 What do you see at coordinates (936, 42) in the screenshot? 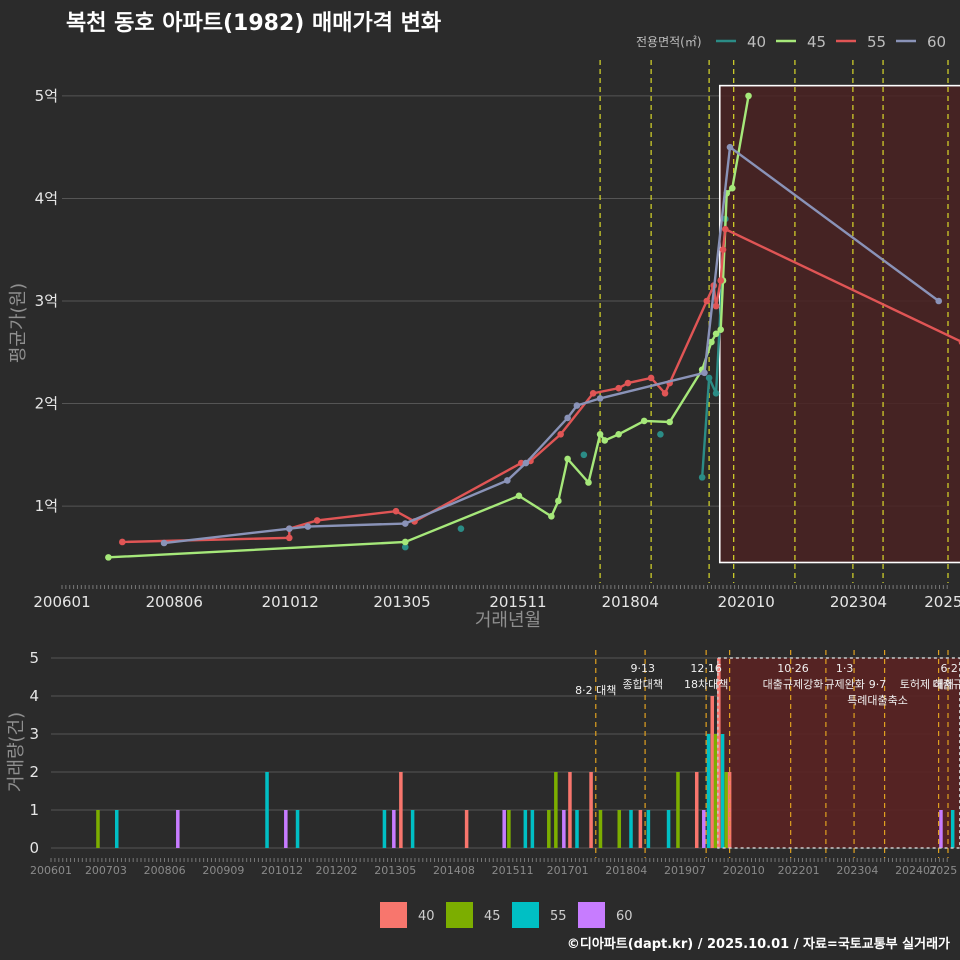
I see `legend-label-60: 60` at bounding box center [936, 42].